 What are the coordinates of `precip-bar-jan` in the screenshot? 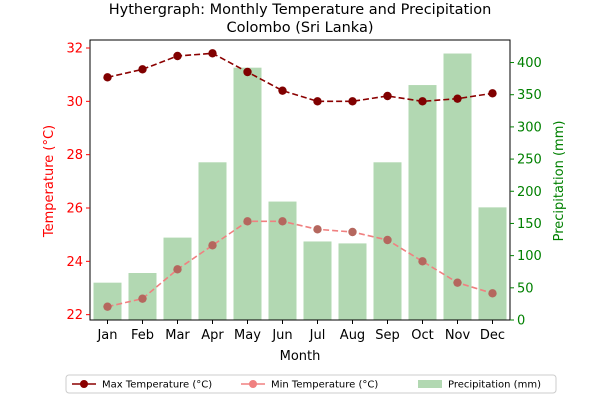 It's located at (107, 301).